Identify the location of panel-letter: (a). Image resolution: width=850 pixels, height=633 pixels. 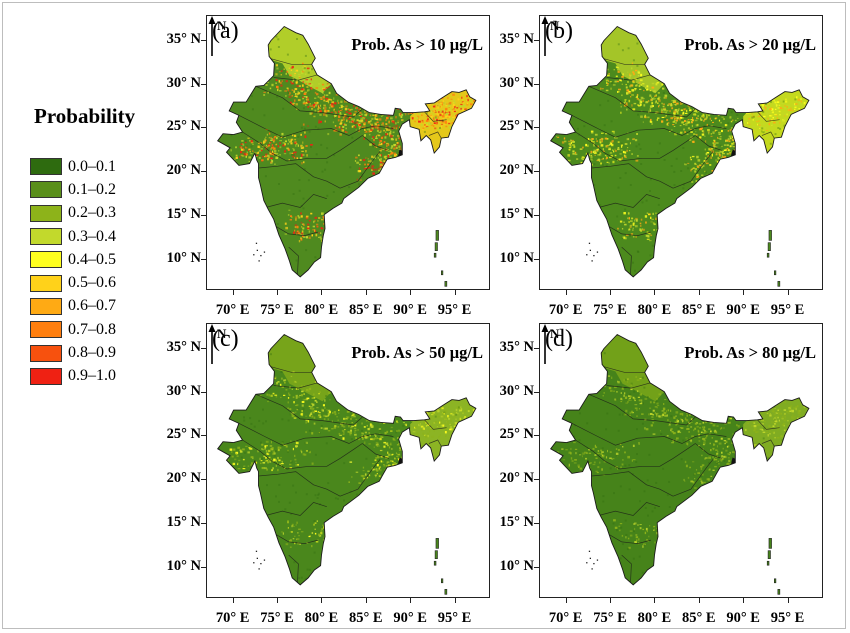
(225, 31).